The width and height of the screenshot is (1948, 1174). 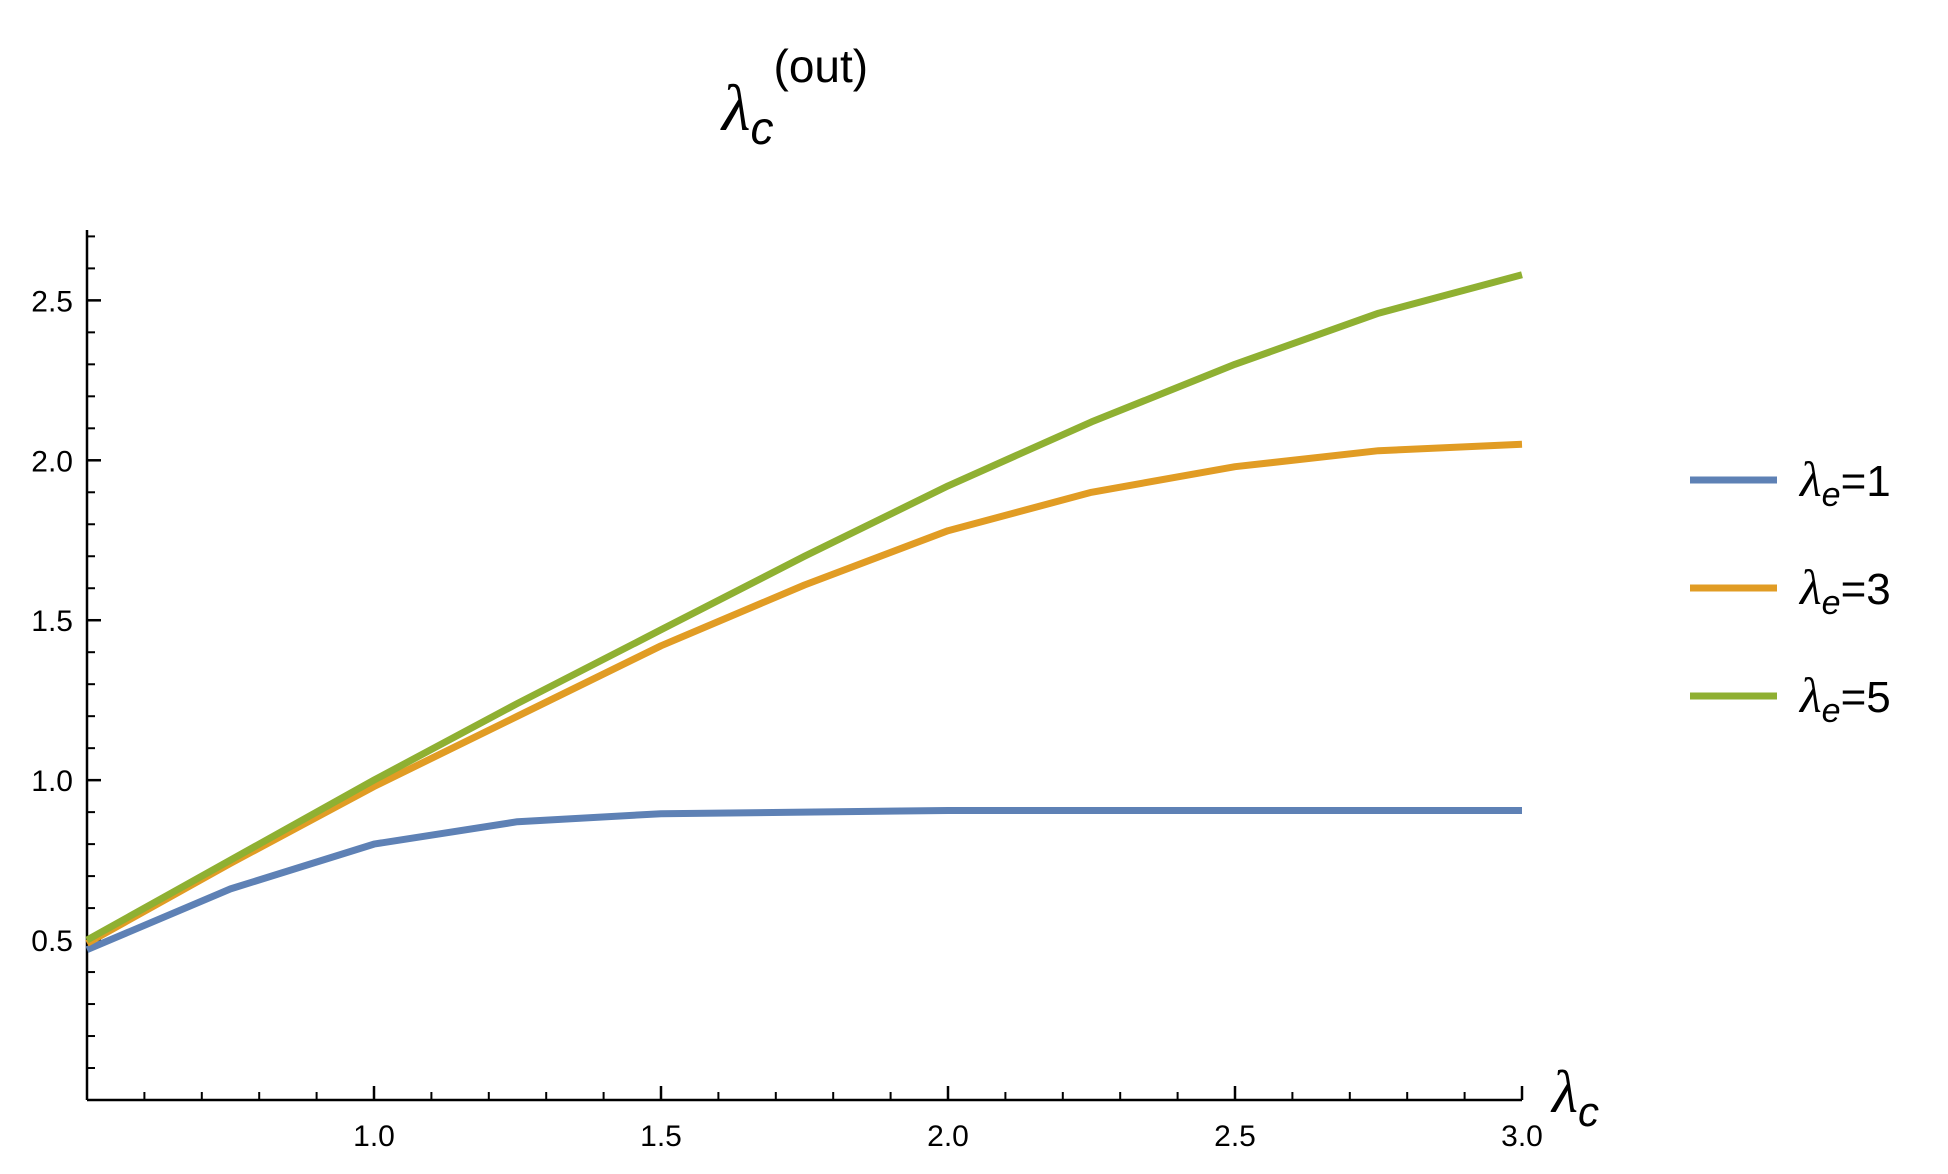 I want to click on y-tick-label: 2.0, so click(x=52, y=461).